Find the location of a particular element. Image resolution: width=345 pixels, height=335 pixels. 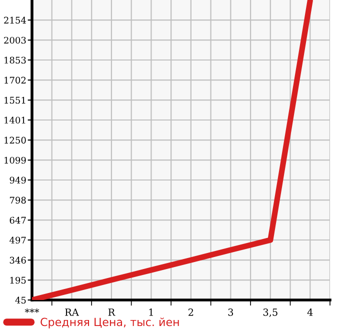

y-tick-label: 45 is located at coordinates (20, 300).